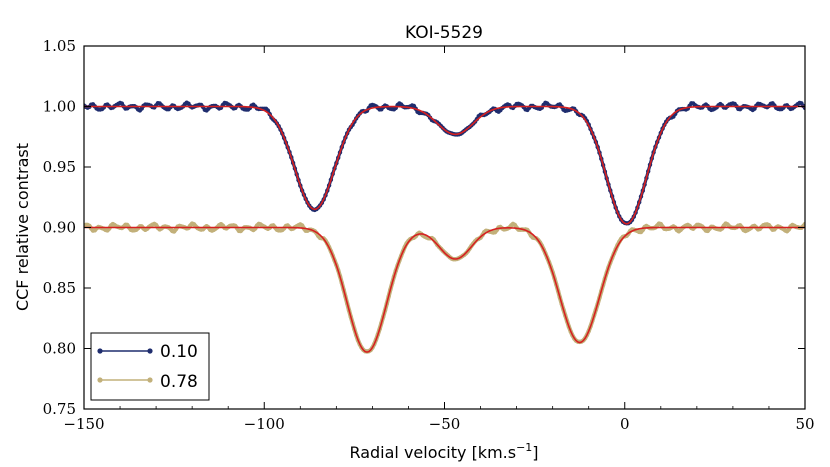 The height and width of the screenshot is (467, 830). Describe the element at coordinates (179, 382) in the screenshot. I see `legend-label-series-1: 0.78` at that location.